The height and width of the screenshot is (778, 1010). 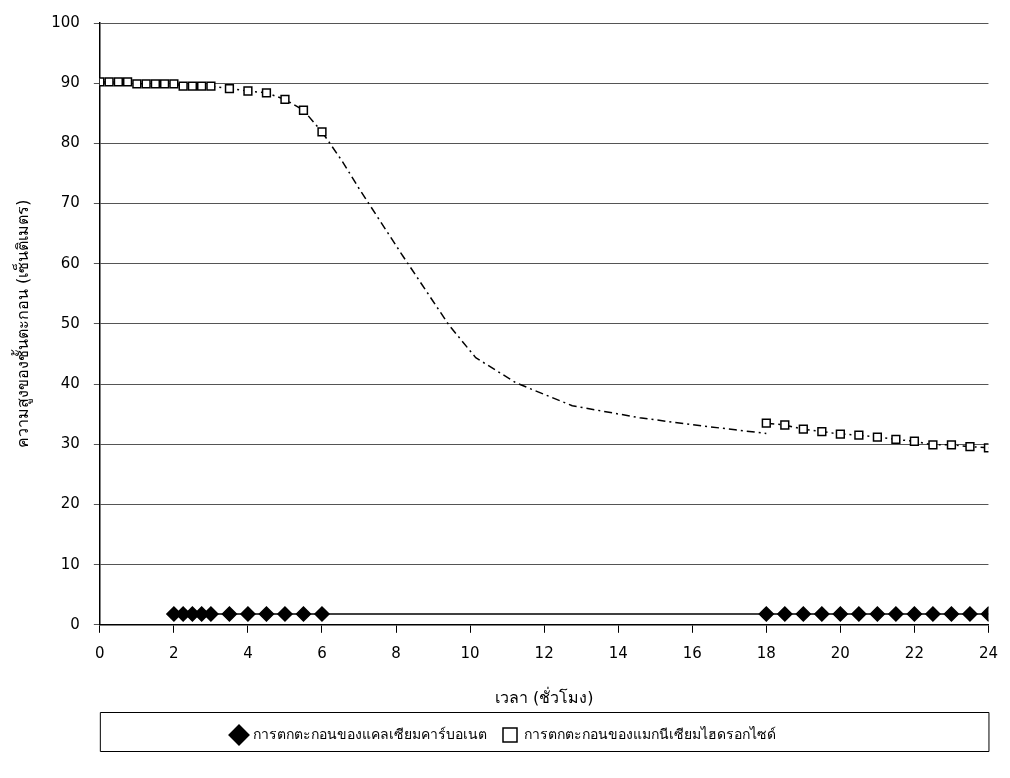 What do you see at coordinates (618, 652) in the screenshot?
I see `x-tick-label: 14` at bounding box center [618, 652].